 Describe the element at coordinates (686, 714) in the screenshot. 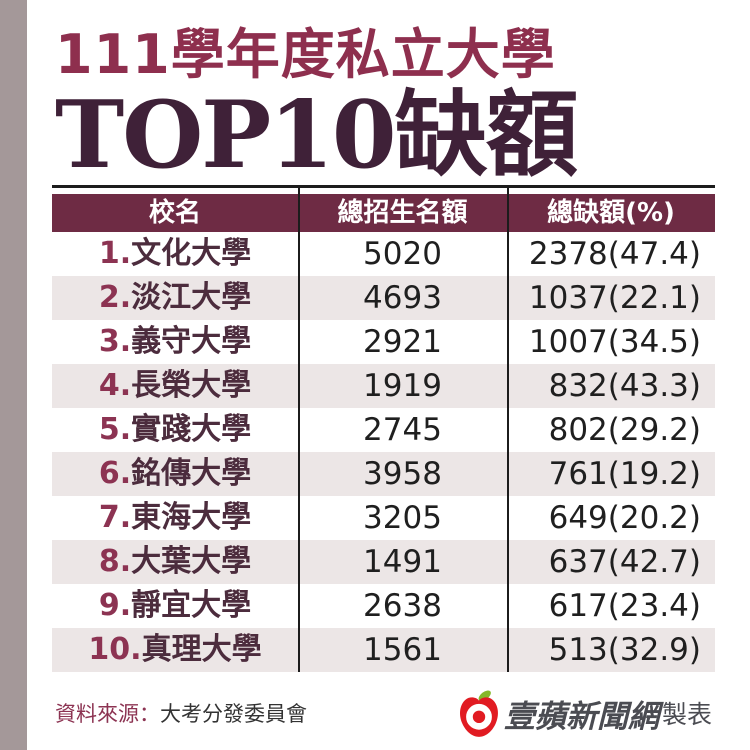

I see `logo-suffix: 製表` at that location.